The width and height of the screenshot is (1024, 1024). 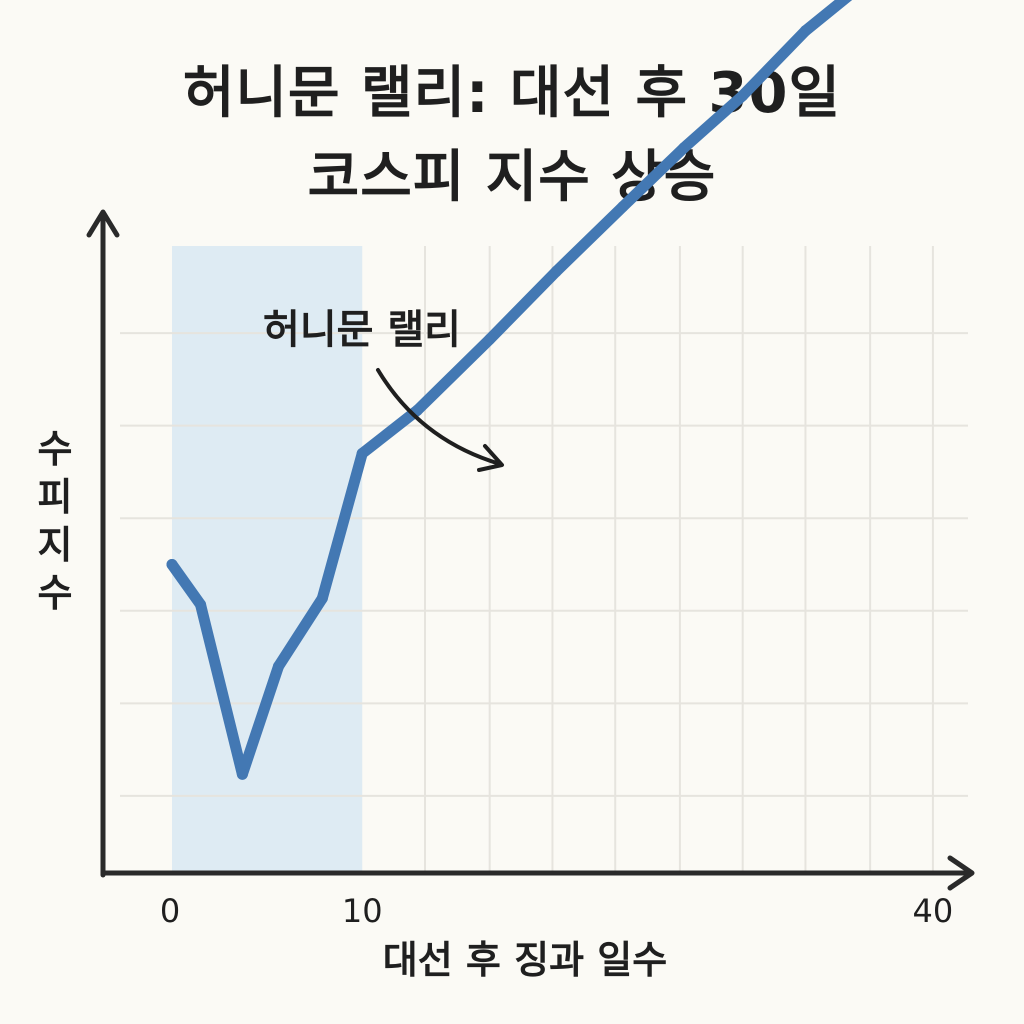 What do you see at coordinates (362, 330) in the screenshot?
I see `highlight-label: 허니문 랠리` at bounding box center [362, 330].